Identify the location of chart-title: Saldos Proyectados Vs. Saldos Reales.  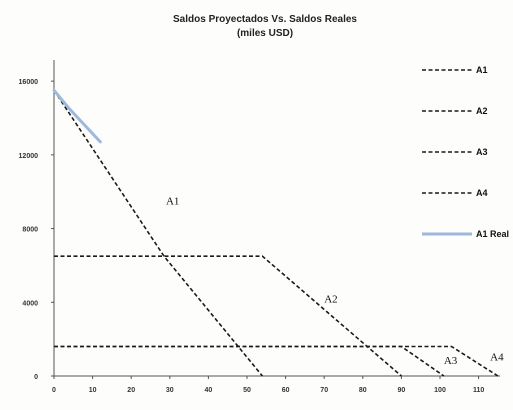
(265, 19).